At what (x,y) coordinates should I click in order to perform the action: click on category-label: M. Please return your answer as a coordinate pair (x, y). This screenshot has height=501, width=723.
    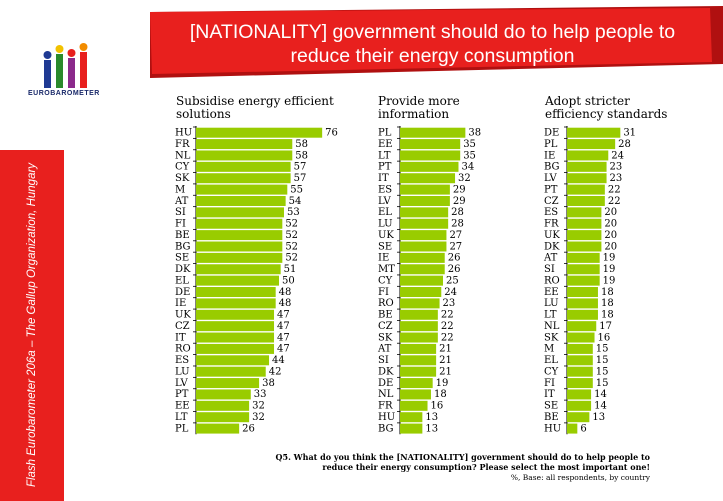
    Looking at the image, I should click on (180, 189).